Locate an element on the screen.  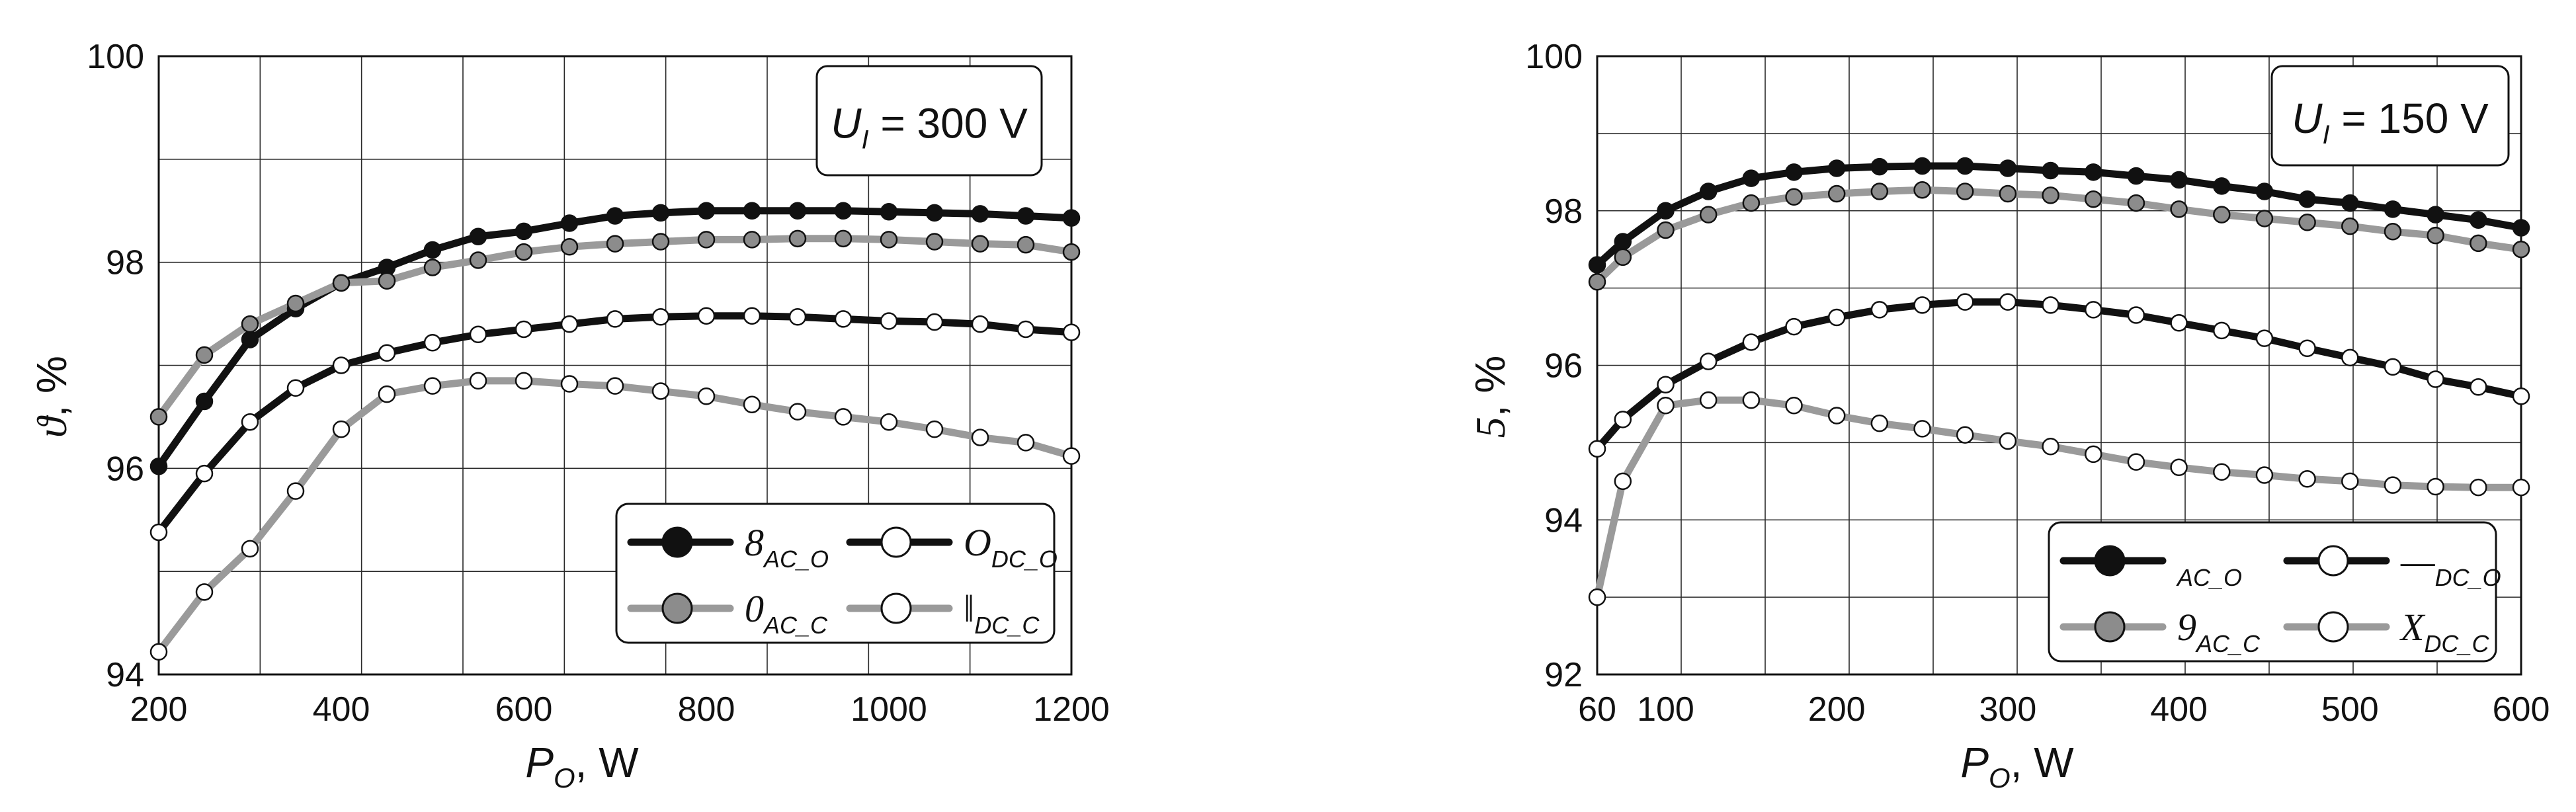
x-tick-label: 400 is located at coordinates (2179, 709).